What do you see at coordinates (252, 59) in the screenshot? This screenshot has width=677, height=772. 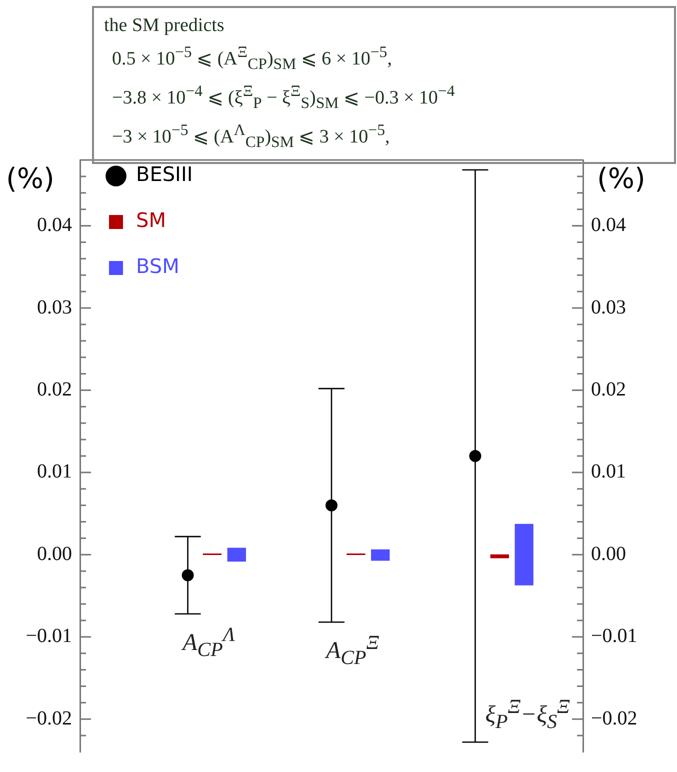 I see `text: 0.5 × 10$^{−5}$ ⩽ (A$^{Ξ}$$_{CP}$)$_{SM}$ ⩽ 6 × 10$^{−5}$,` at bounding box center [252, 59].